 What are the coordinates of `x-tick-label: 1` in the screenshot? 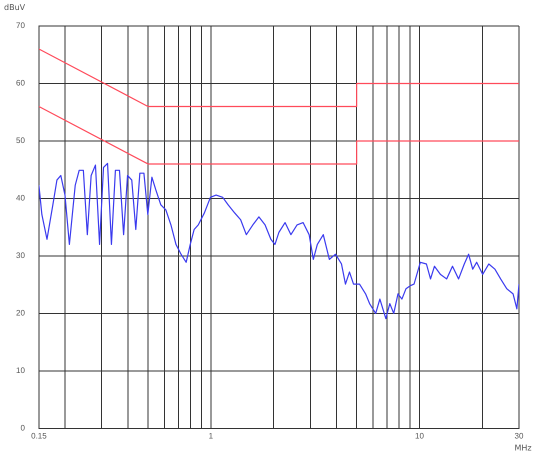 It's located at (211, 435).